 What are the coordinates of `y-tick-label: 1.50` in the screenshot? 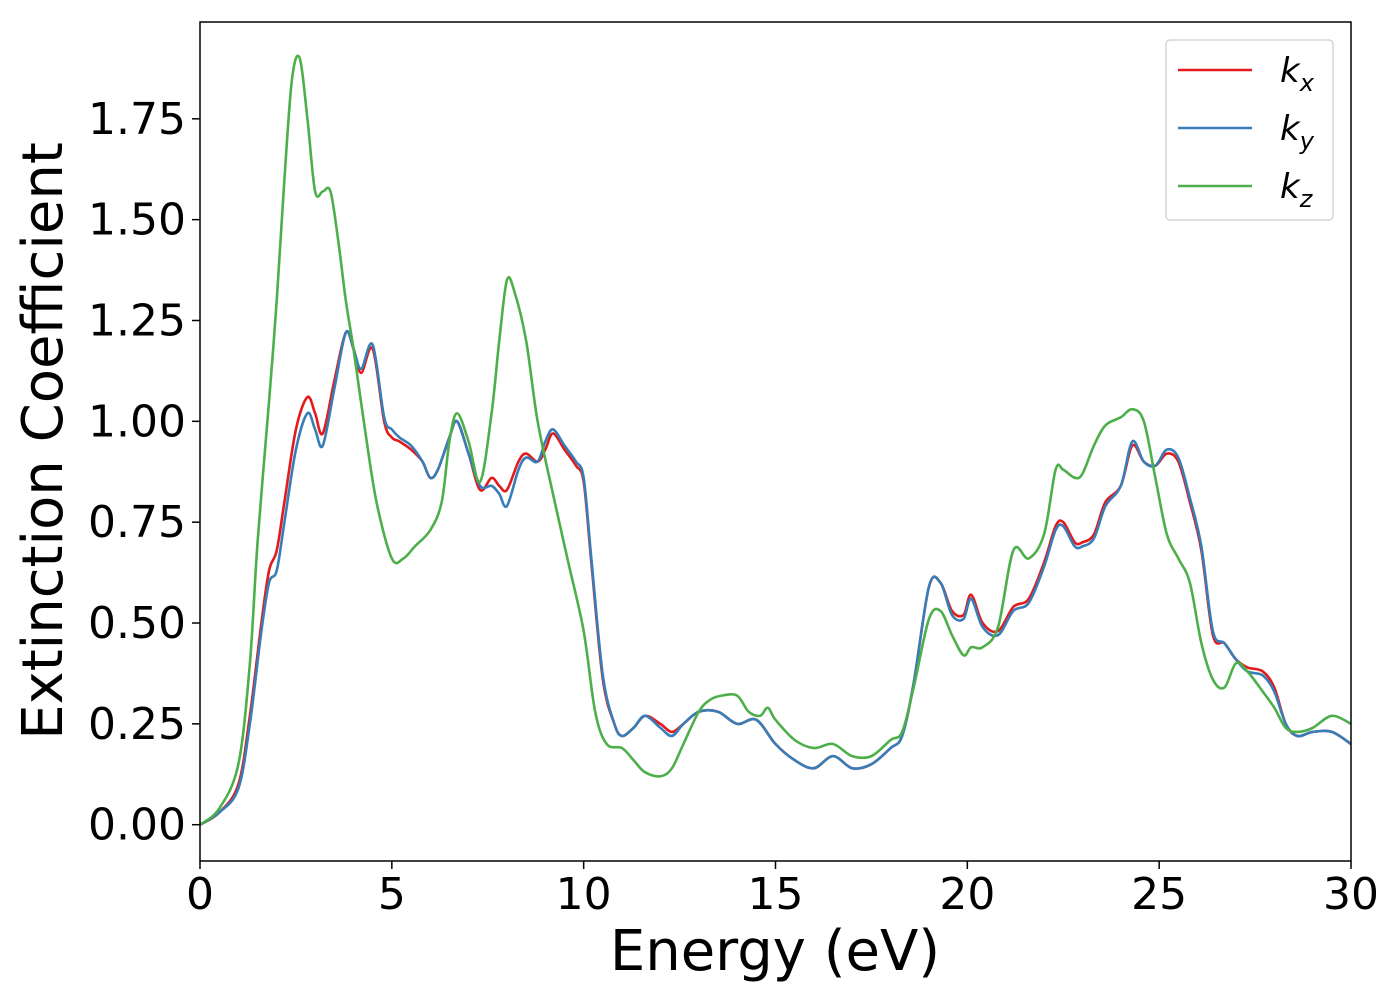 It's located at (137, 220).